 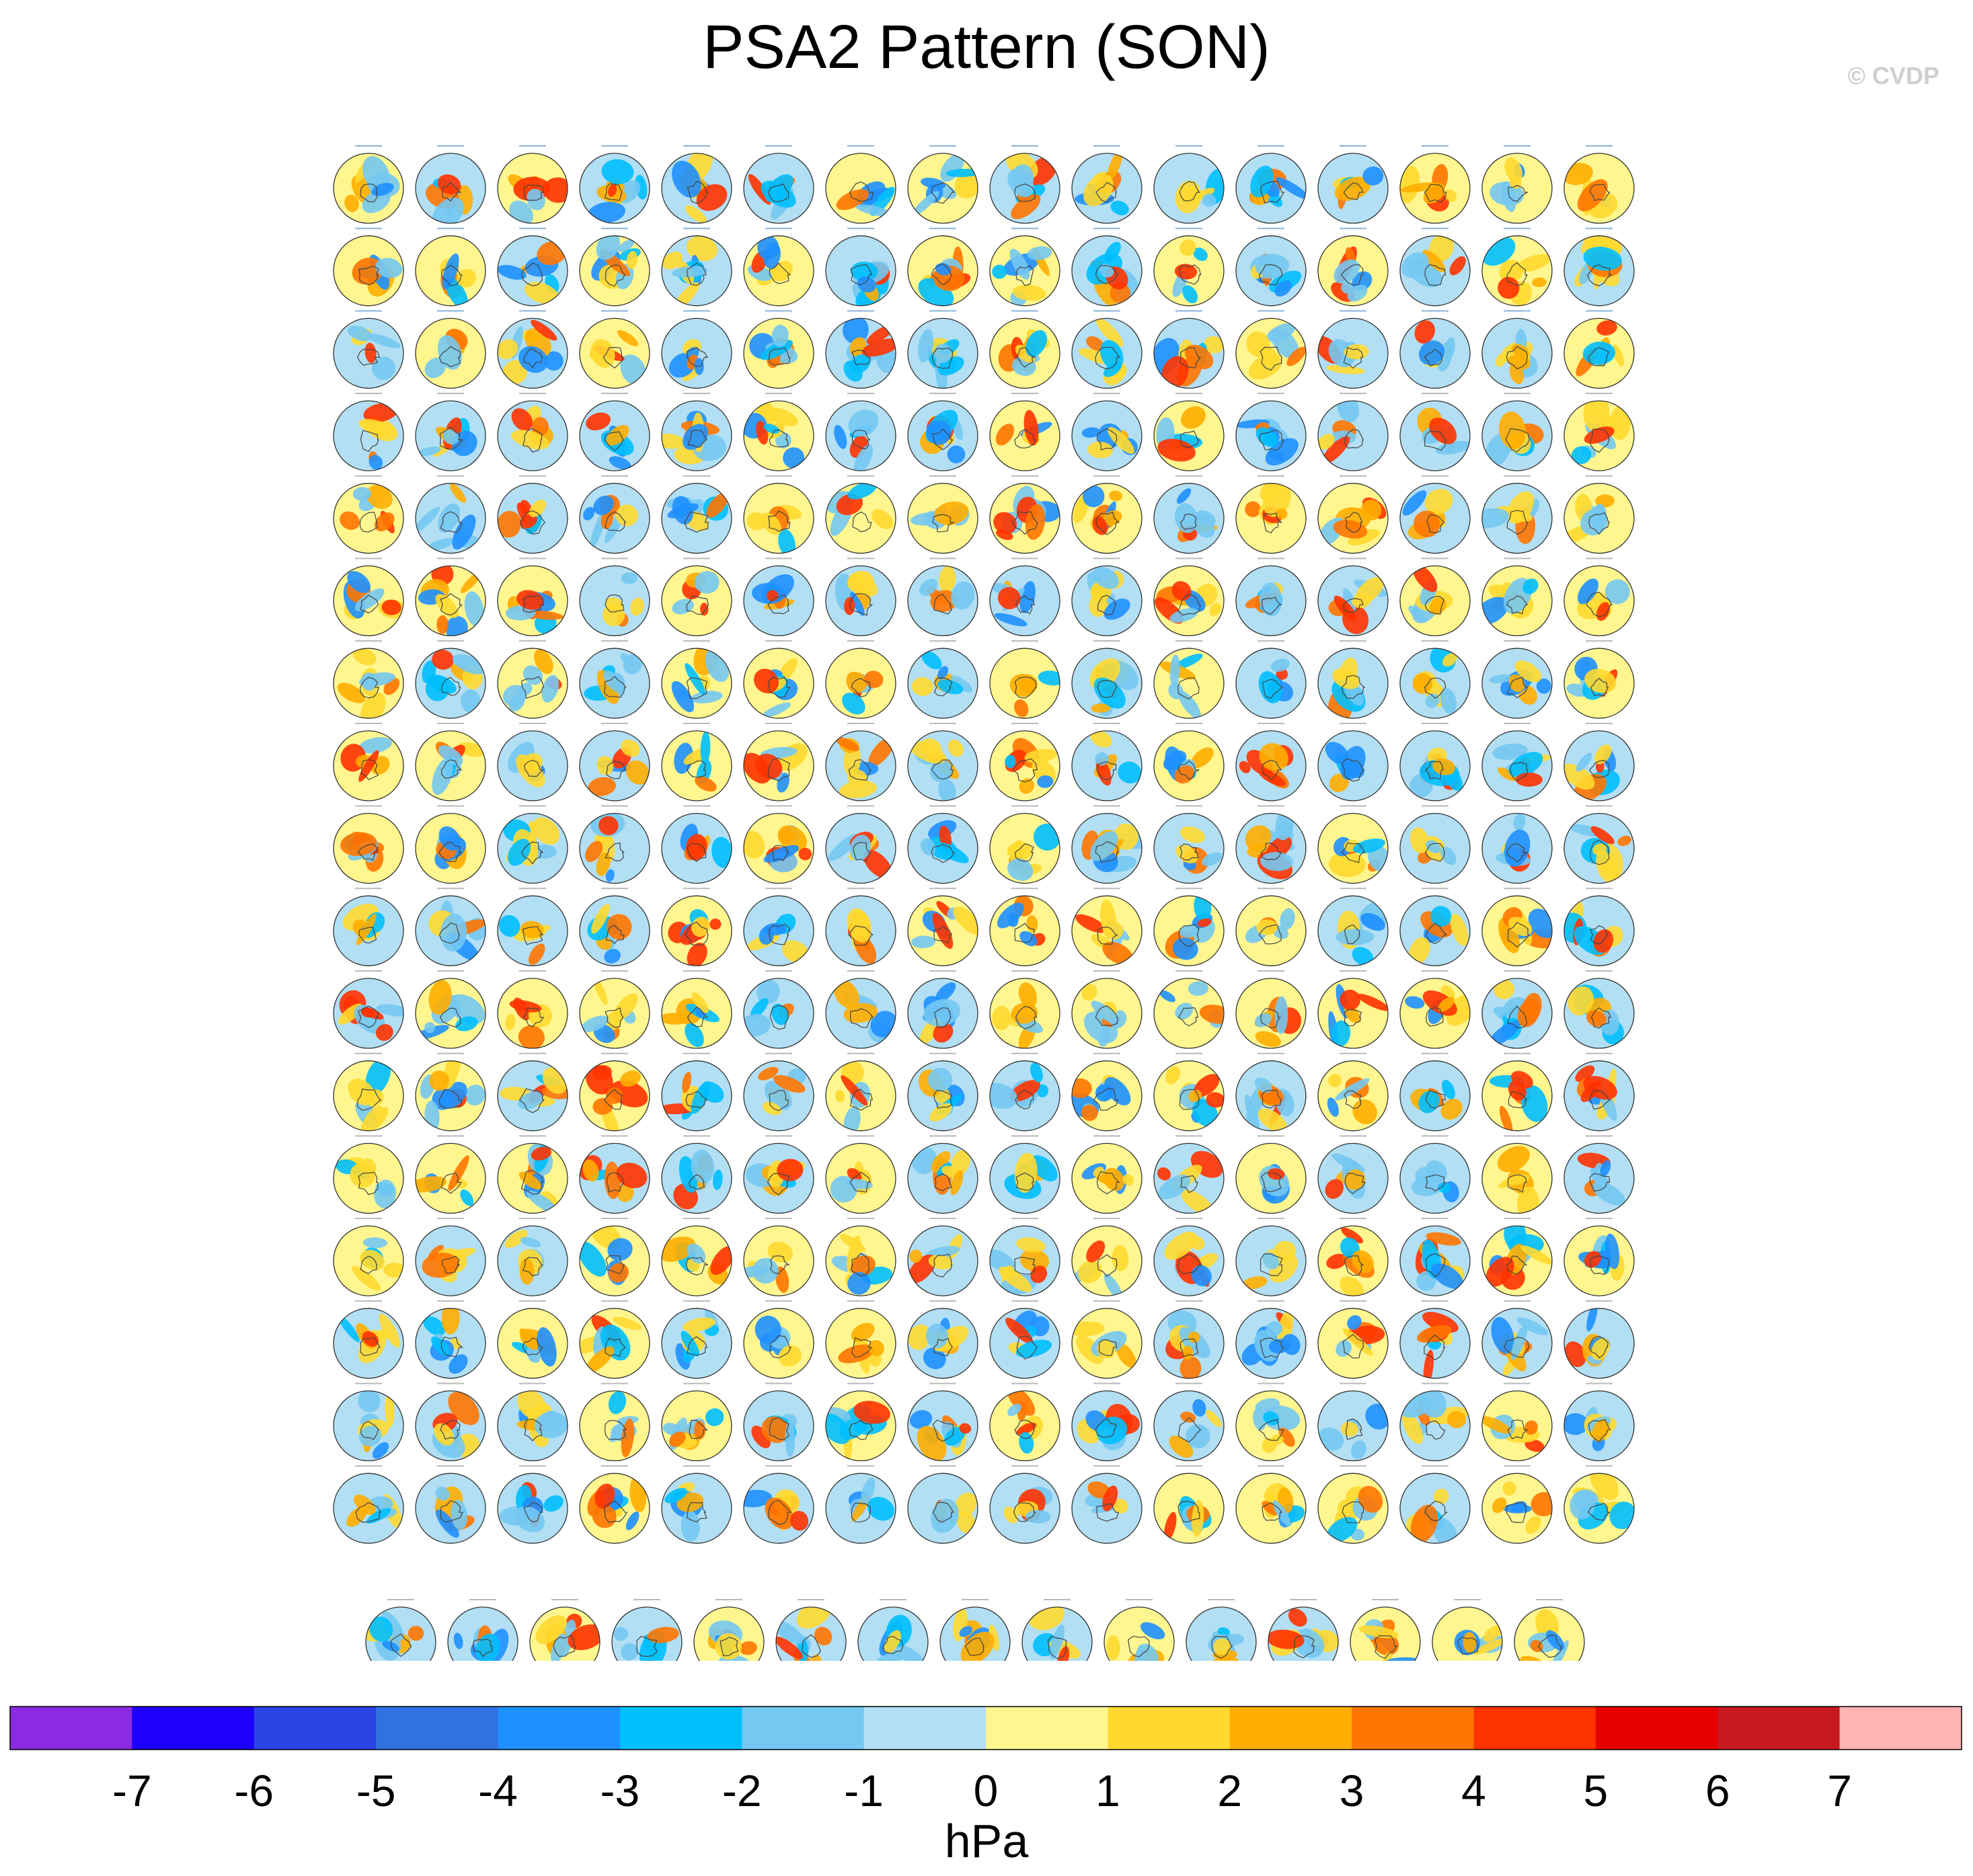 What do you see at coordinates (1840, 1790) in the screenshot?
I see `colorbar-tick-label: 7` at bounding box center [1840, 1790].